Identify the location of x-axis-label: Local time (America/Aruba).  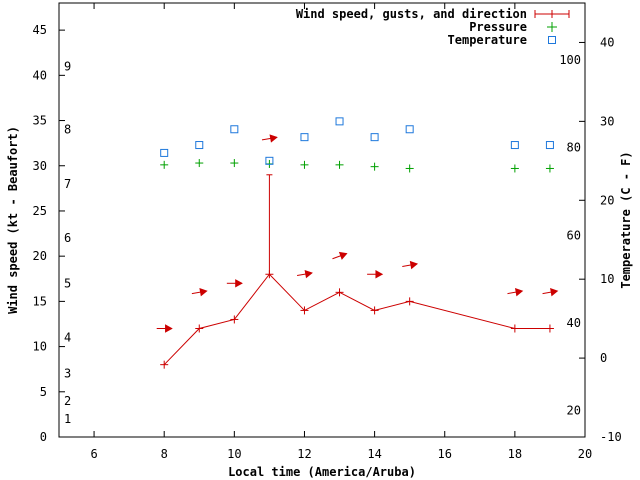
(322, 472).